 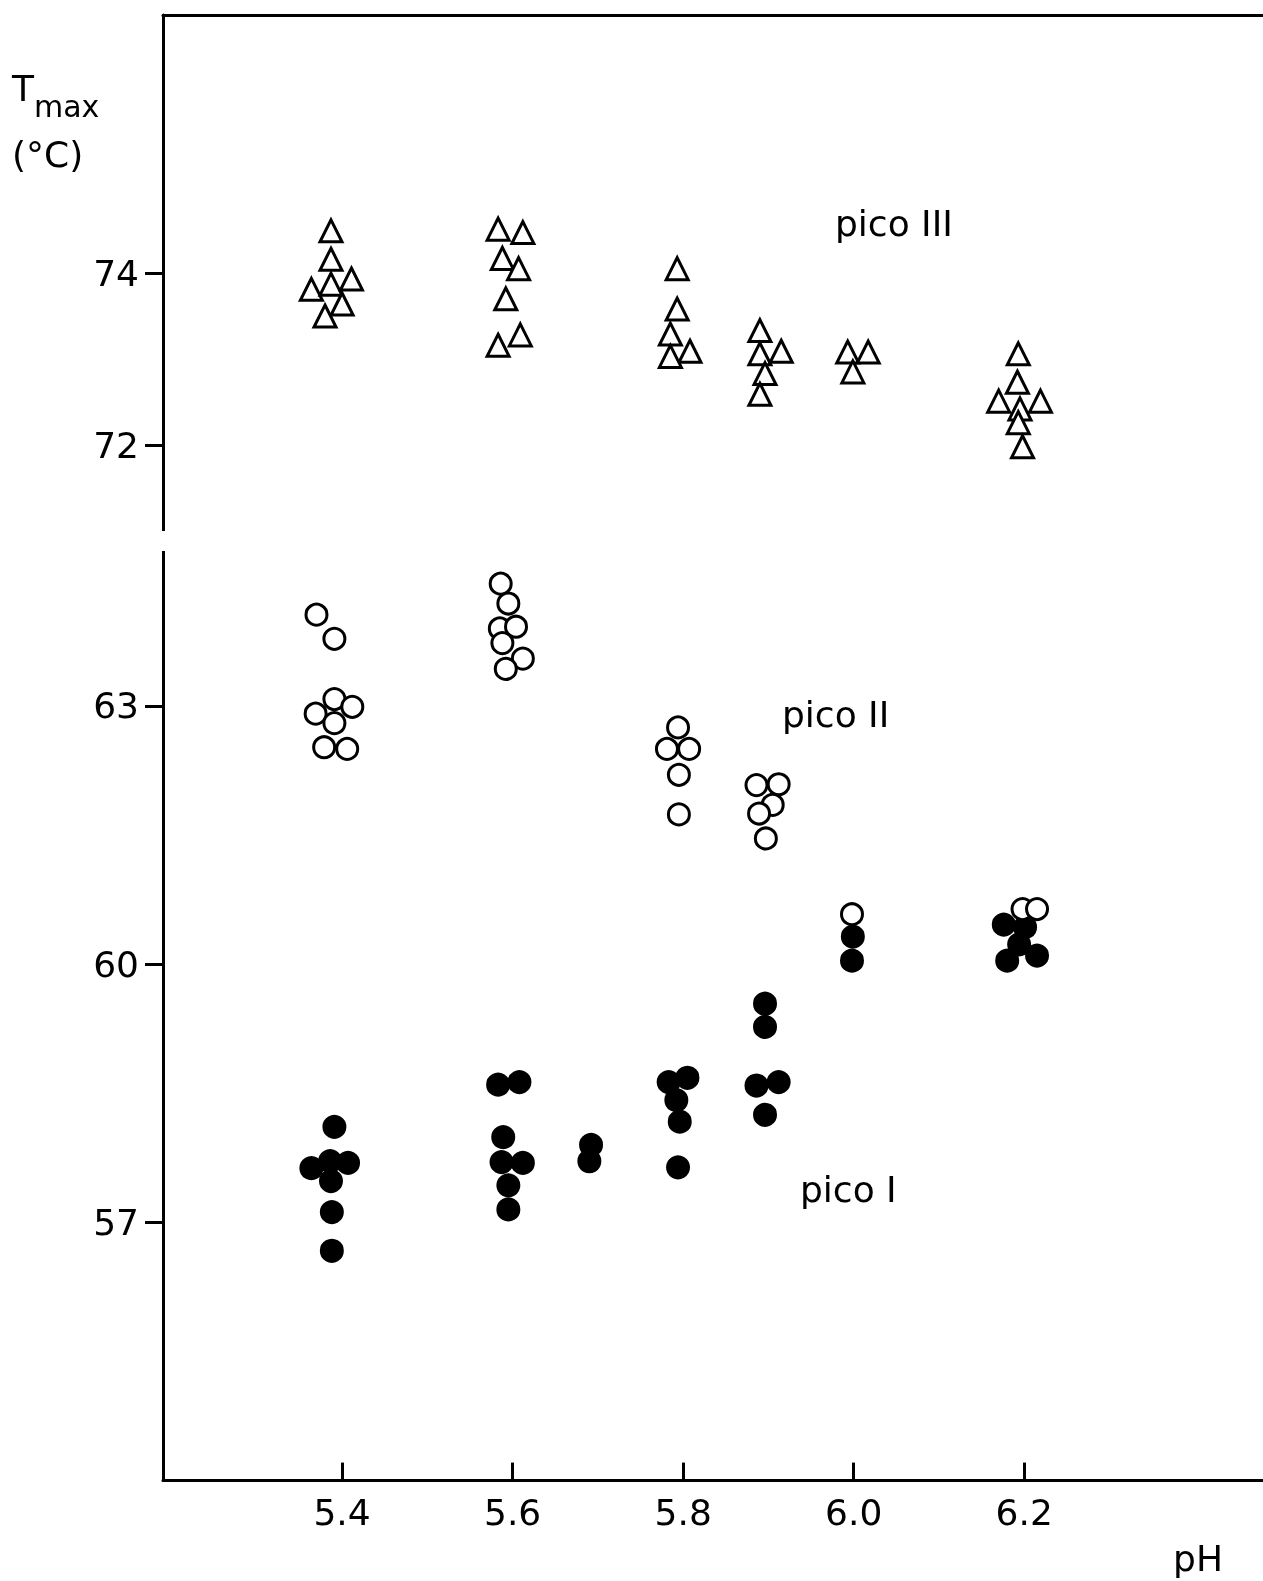 What do you see at coordinates (116, 965) in the screenshot?
I see `y-tick-label: 60` at bounding box center [116, 965].